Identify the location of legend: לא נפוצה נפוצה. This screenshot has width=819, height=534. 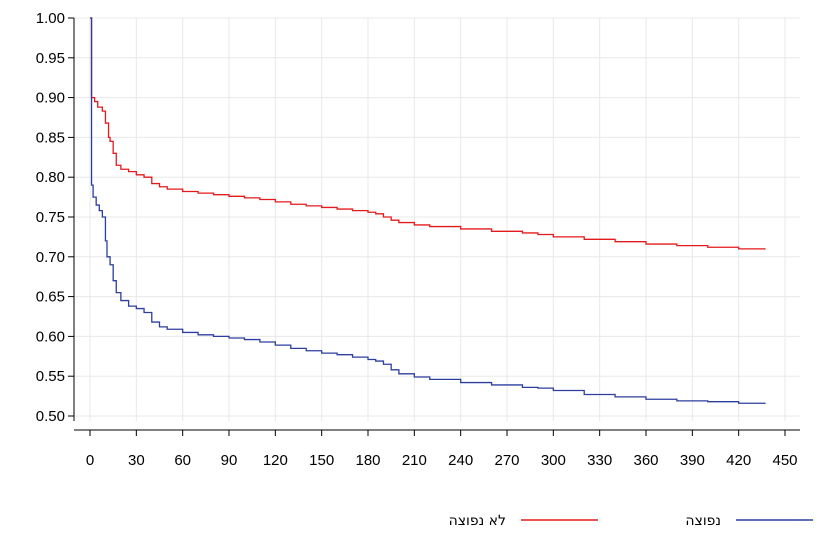
(631, 521).